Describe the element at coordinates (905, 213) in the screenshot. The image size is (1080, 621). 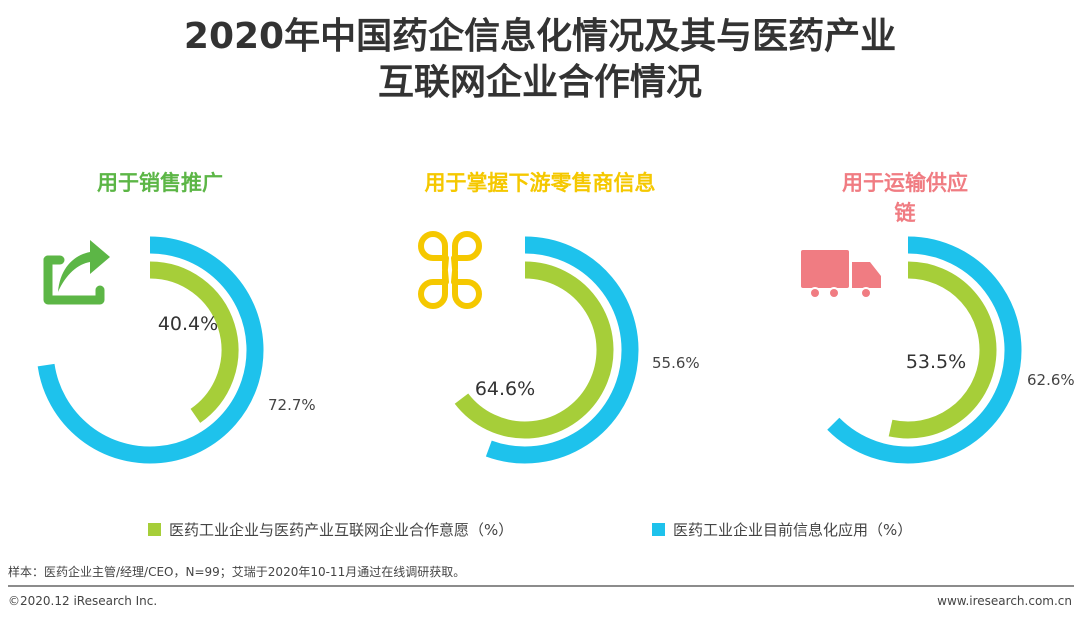
I see `panel-title-supply-chain-line2: 链` at that location.